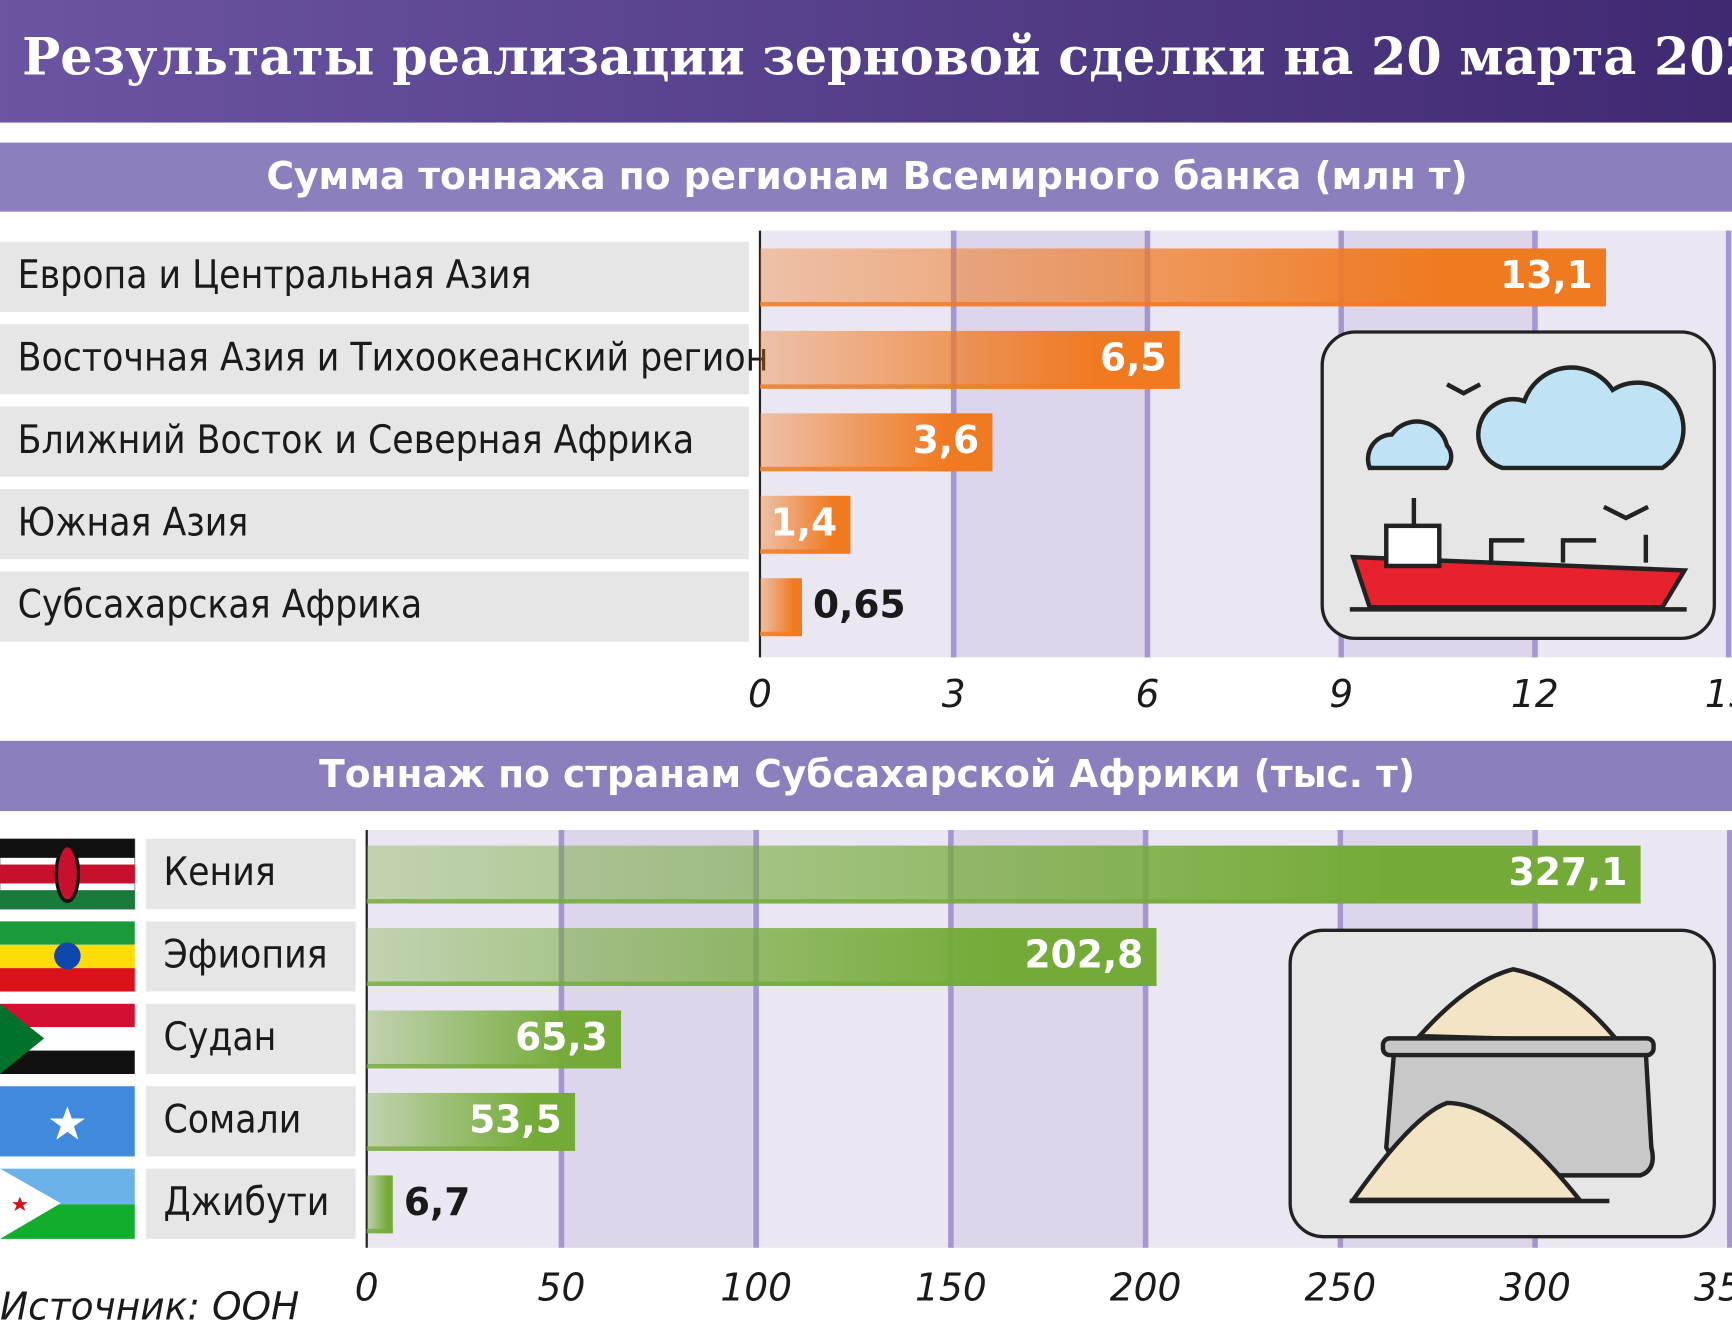  I want to click on x-tick-label: 350, so click(1713, 1288).